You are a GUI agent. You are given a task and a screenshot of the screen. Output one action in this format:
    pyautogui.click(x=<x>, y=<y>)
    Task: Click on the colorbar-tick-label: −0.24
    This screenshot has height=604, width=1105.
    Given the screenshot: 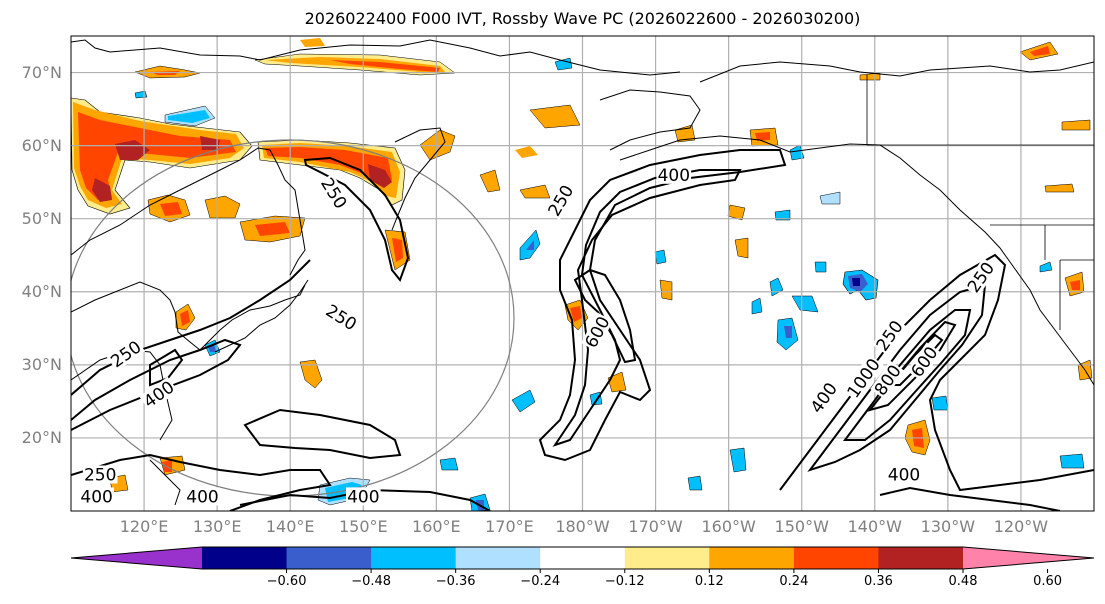 What is the action you would take?
    pyautogui.click(x=540, y=581)
    